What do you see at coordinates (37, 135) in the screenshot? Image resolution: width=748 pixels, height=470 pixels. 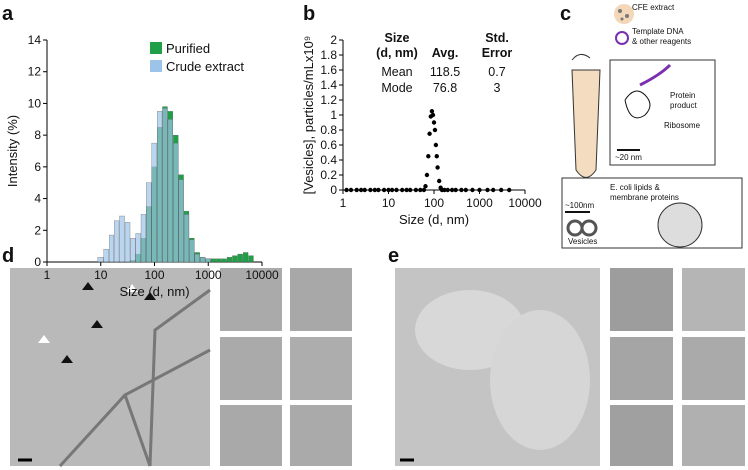 I see `y-tick-label: 8` at bounding box center [37, 135].